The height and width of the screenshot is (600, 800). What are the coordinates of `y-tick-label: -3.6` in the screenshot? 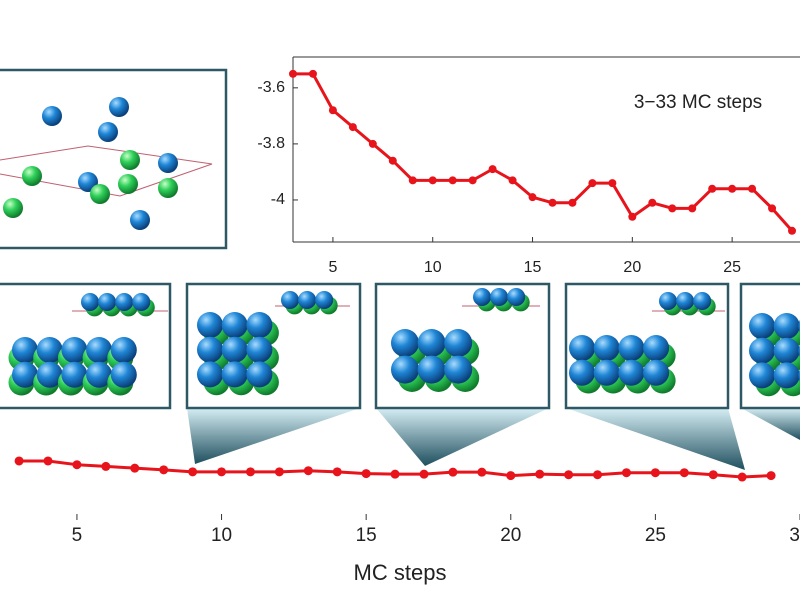 It's located at (271, 87).